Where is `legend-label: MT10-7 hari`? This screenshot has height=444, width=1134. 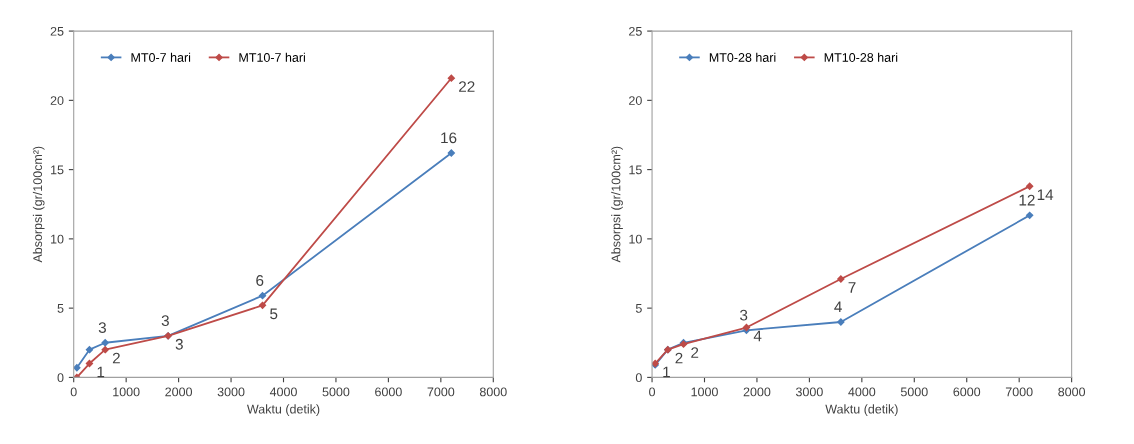 legend-label: MT10-7 hari is located at coordinates (272, 57).